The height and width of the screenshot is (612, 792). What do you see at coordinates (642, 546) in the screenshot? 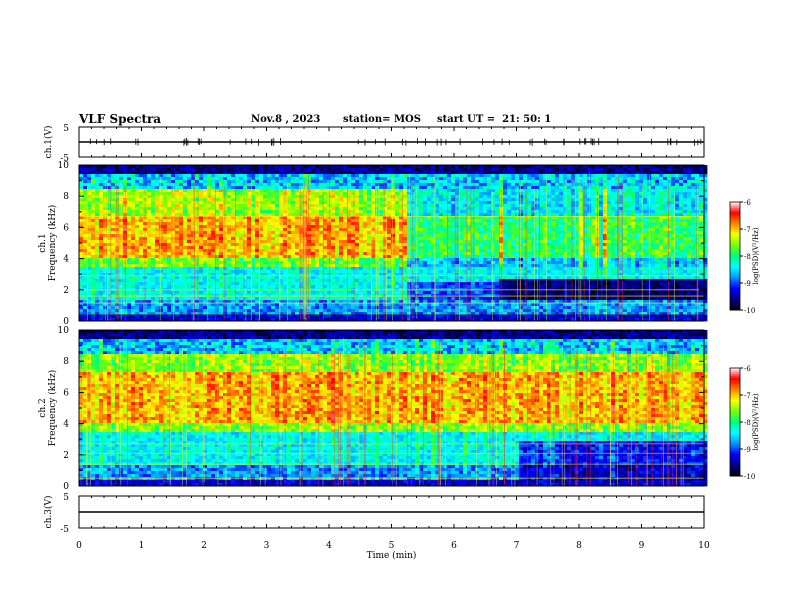
I see `x-tick-label: 9` at bounding box center [642, 546].